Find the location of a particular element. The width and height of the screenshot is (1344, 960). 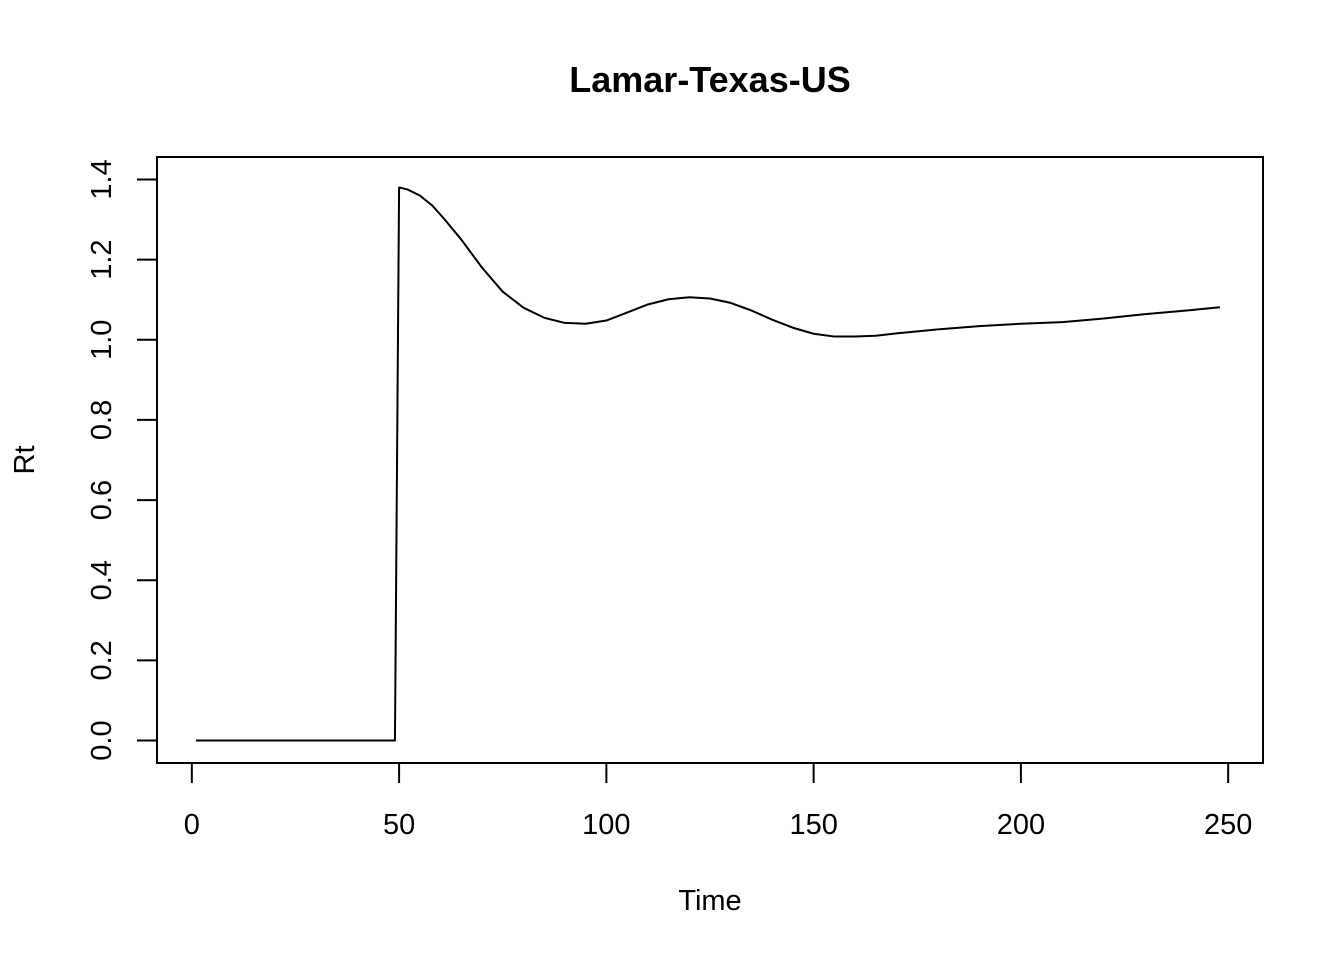

y-tick-label: 0.8 is located at coordinates (102, 420).